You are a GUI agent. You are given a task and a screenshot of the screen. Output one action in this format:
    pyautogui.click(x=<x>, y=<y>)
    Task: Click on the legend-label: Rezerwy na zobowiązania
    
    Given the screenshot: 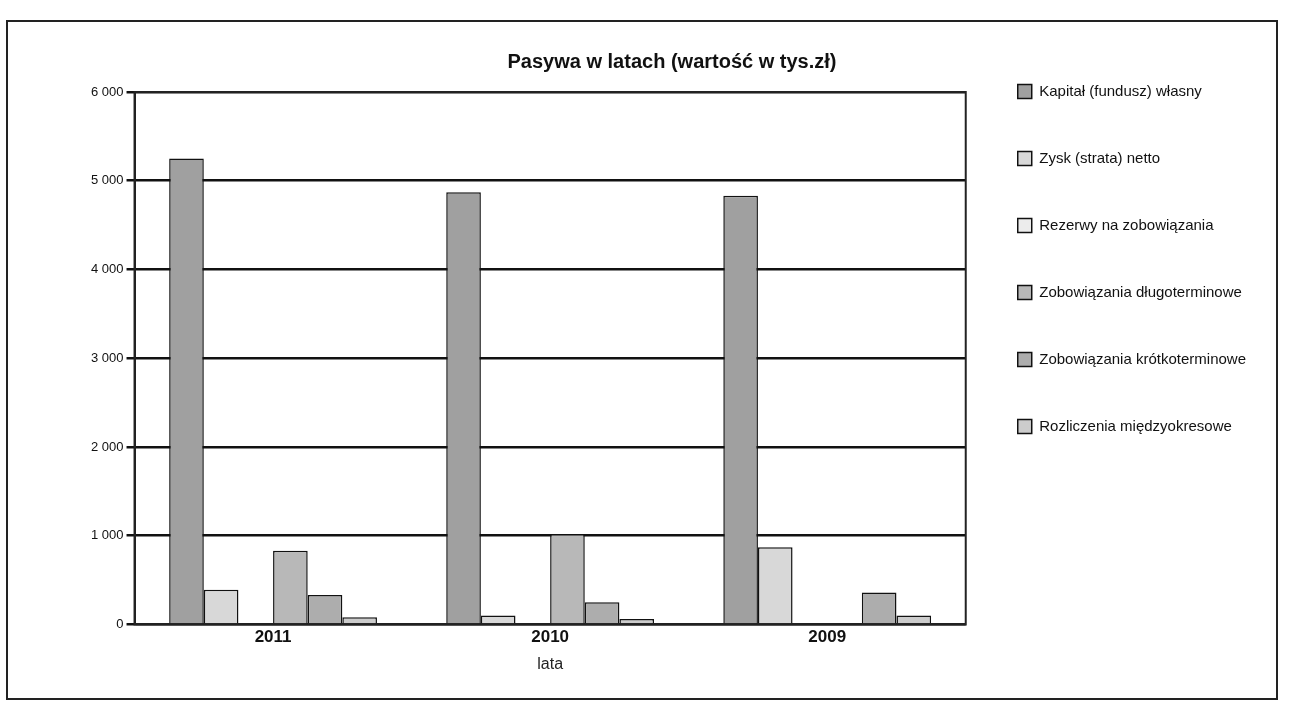 What is the action you would take?
    pyautogui.click(x=1127, y=224)
    